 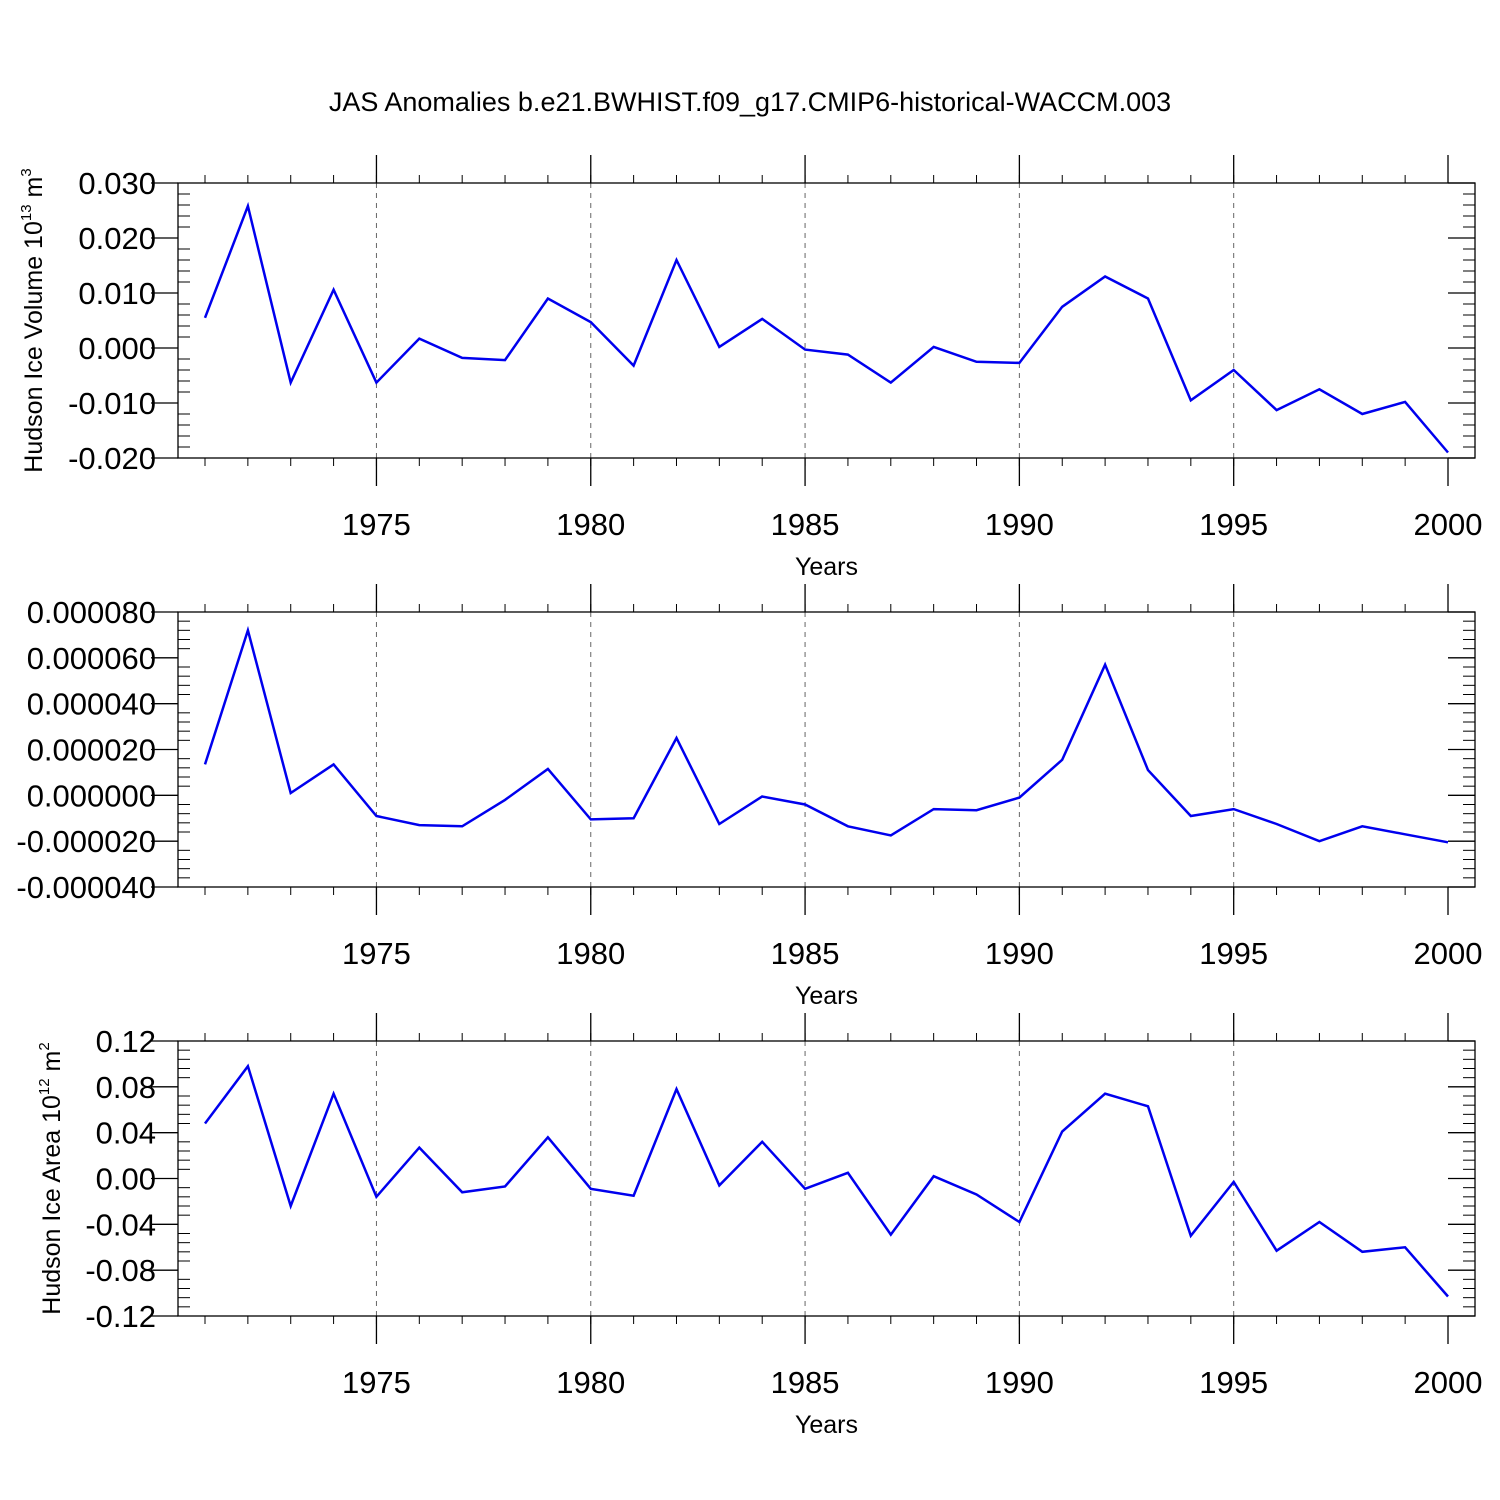 I want to click on y-tick-label: -0.000020, so click(x=86, y=841).